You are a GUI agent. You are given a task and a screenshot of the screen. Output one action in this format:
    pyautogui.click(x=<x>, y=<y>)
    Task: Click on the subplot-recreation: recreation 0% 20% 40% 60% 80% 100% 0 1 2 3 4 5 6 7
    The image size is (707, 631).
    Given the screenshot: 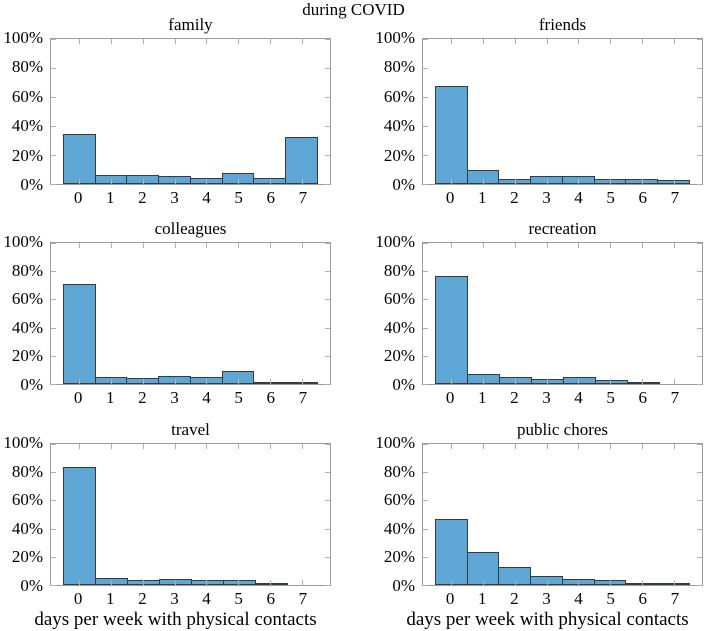 What is the action you would take?
    pyautogui.click(x=539, y=313)
    